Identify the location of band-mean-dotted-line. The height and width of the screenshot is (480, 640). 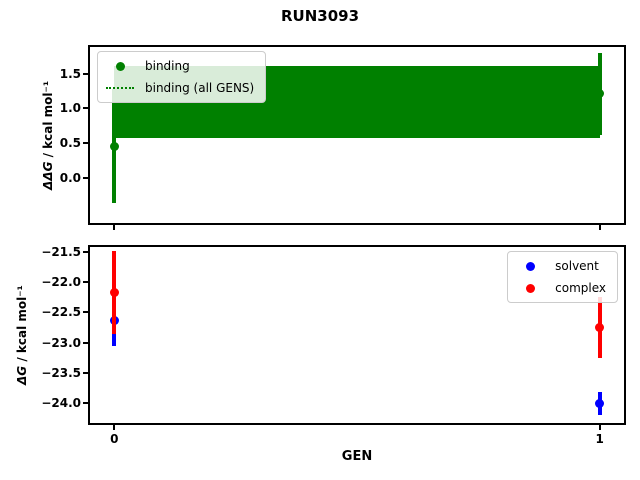
(357, 101).